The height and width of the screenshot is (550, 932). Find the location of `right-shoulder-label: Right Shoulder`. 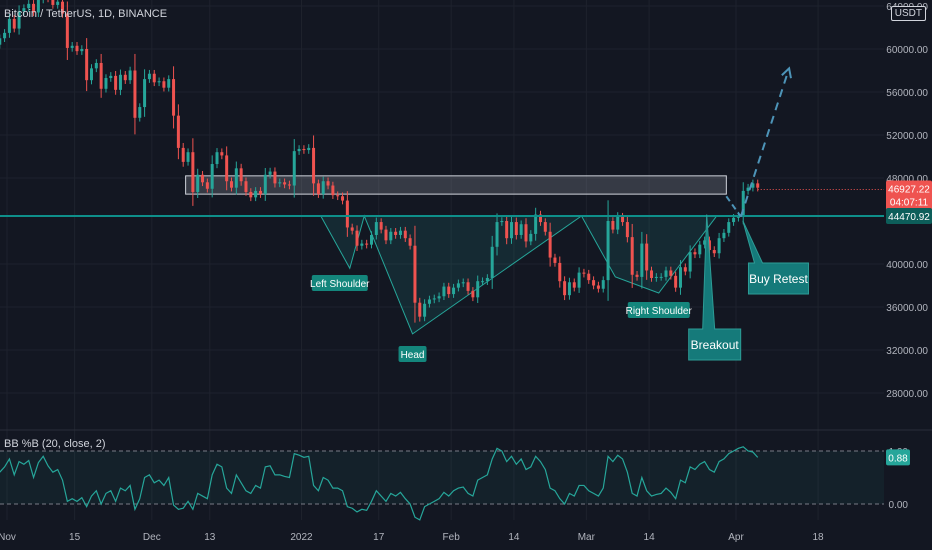

right-shoulder-label: Right Shoulder is located at coordinates (659, 310).